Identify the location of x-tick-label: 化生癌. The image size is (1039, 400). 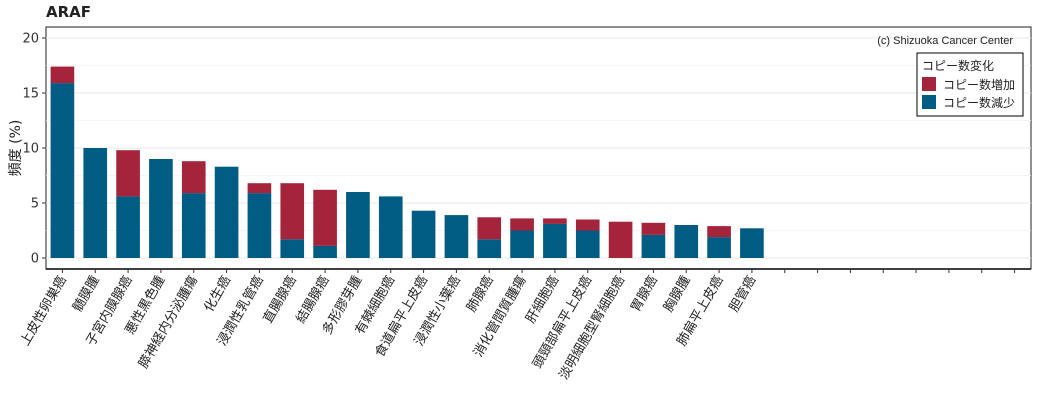
(217, 294).